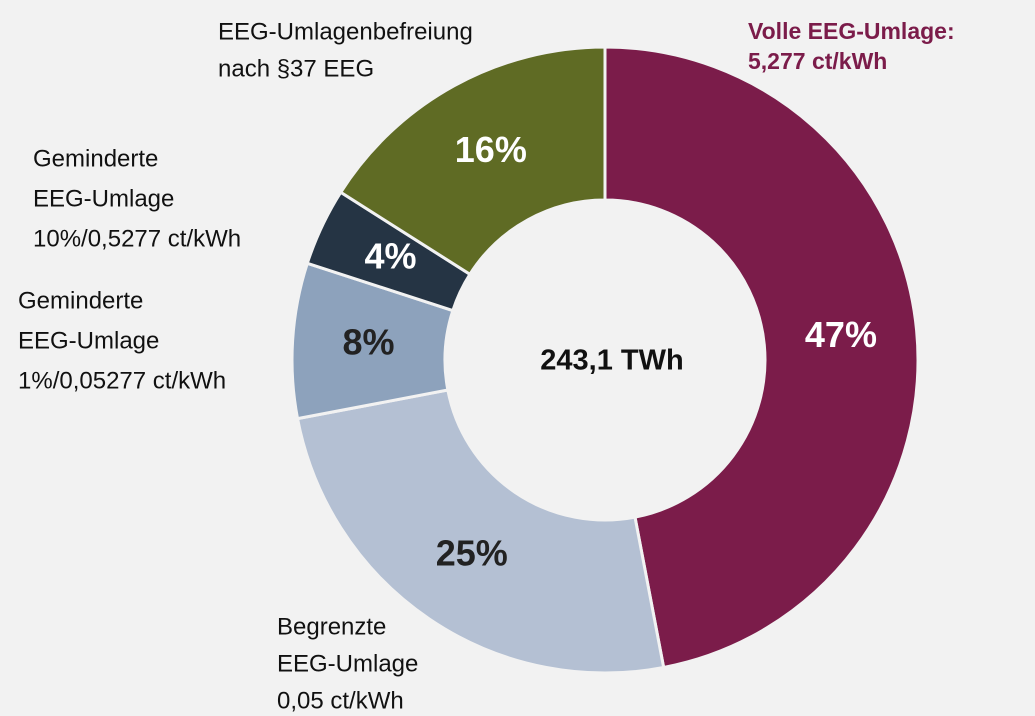 Image resolution: width=1035 pixels, height=716 pixels. Describe the element at coordinates (340, 700) in the screenshot. I see `category-label: 0,05 ct/kWh` at that location.